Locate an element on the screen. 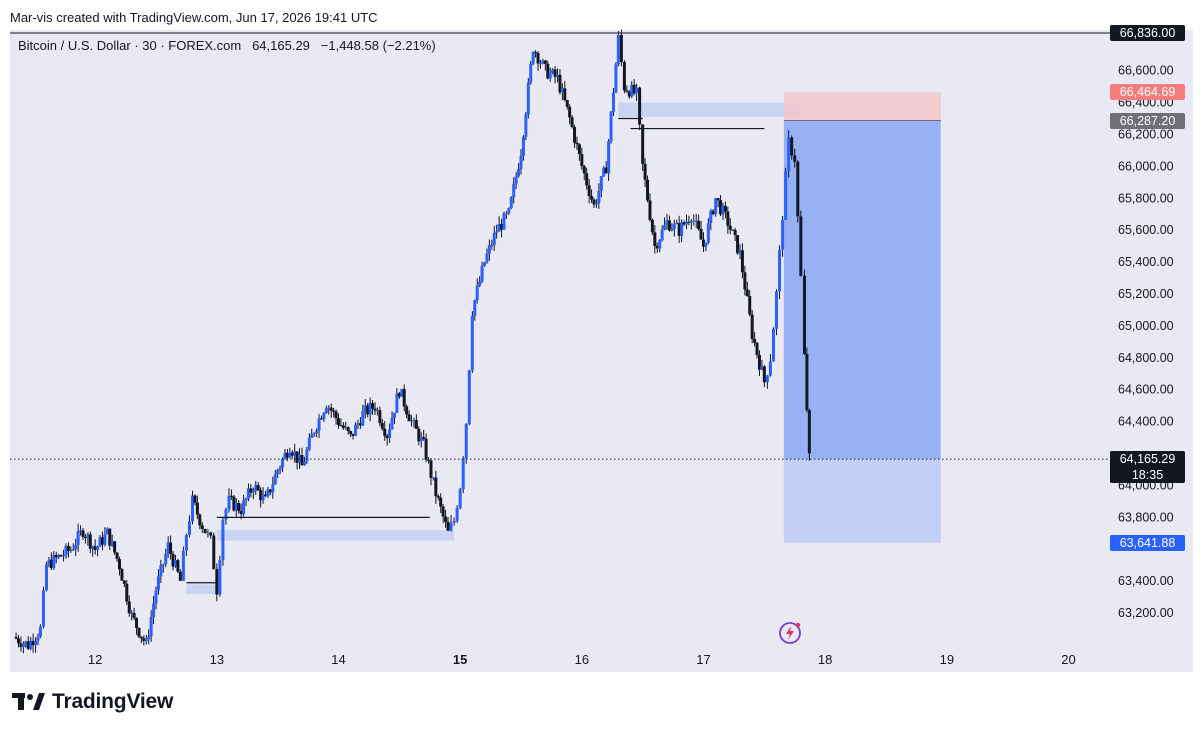 The image size is (1200, 733). demand-zone is located at coordinates (201, 589).